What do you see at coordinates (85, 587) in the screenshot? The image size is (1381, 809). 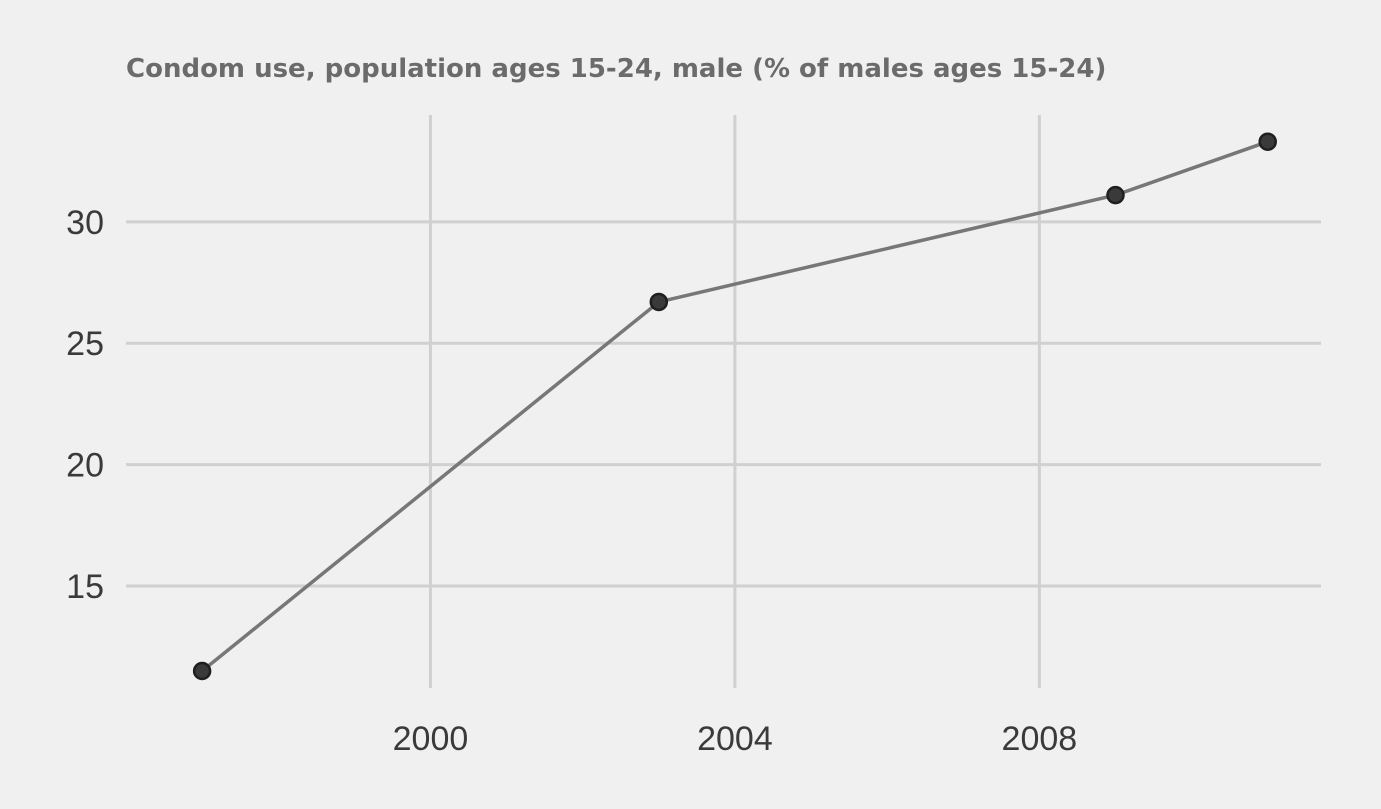 I see `y-tick-label: 15` at bounding box center [85, 587].